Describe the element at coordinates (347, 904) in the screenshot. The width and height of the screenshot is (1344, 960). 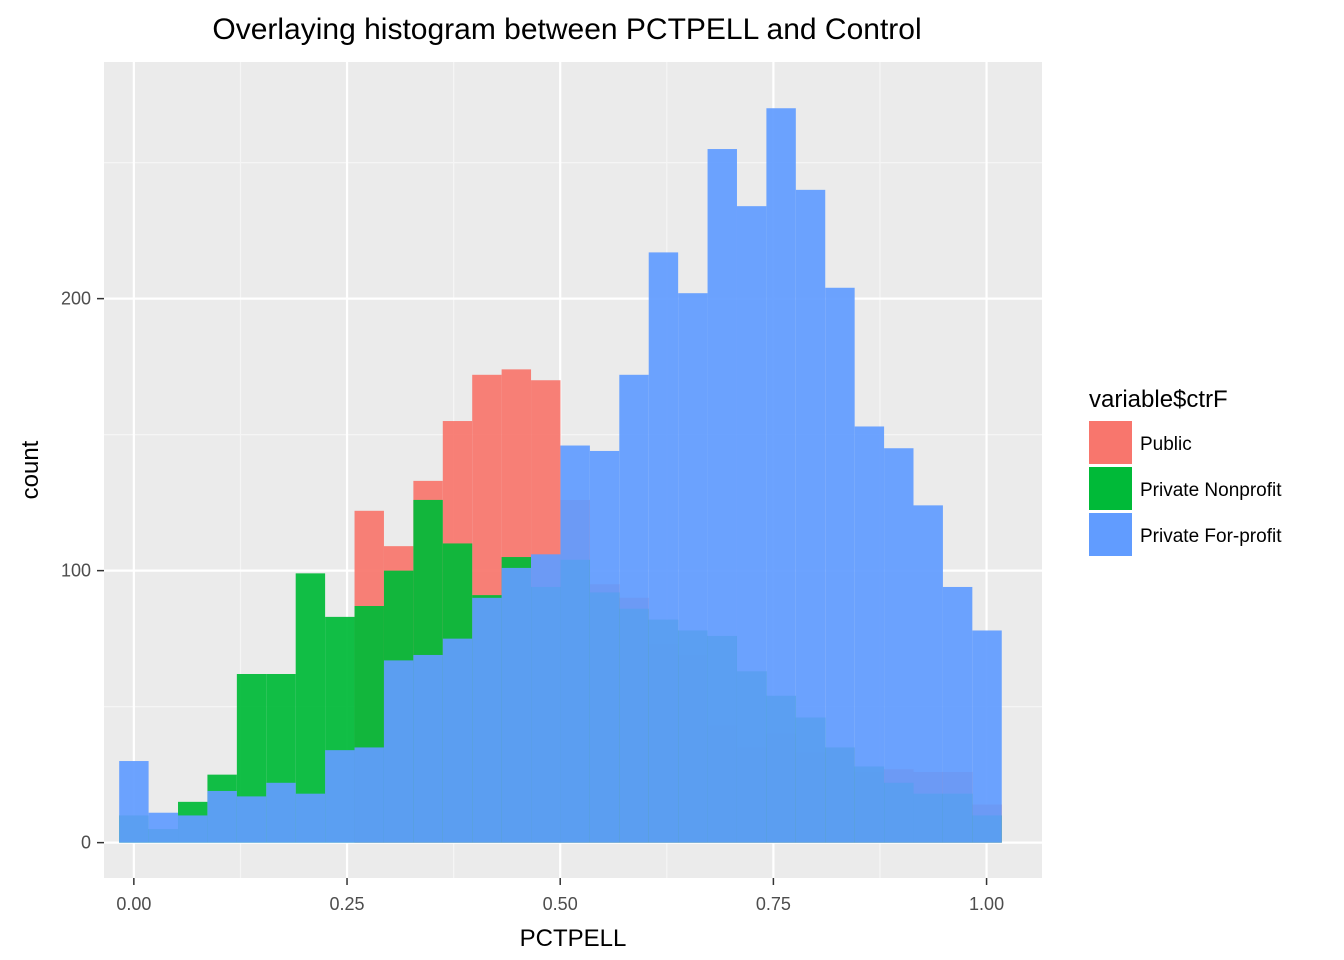
I see `x-tick-label: 0.25` at that location.